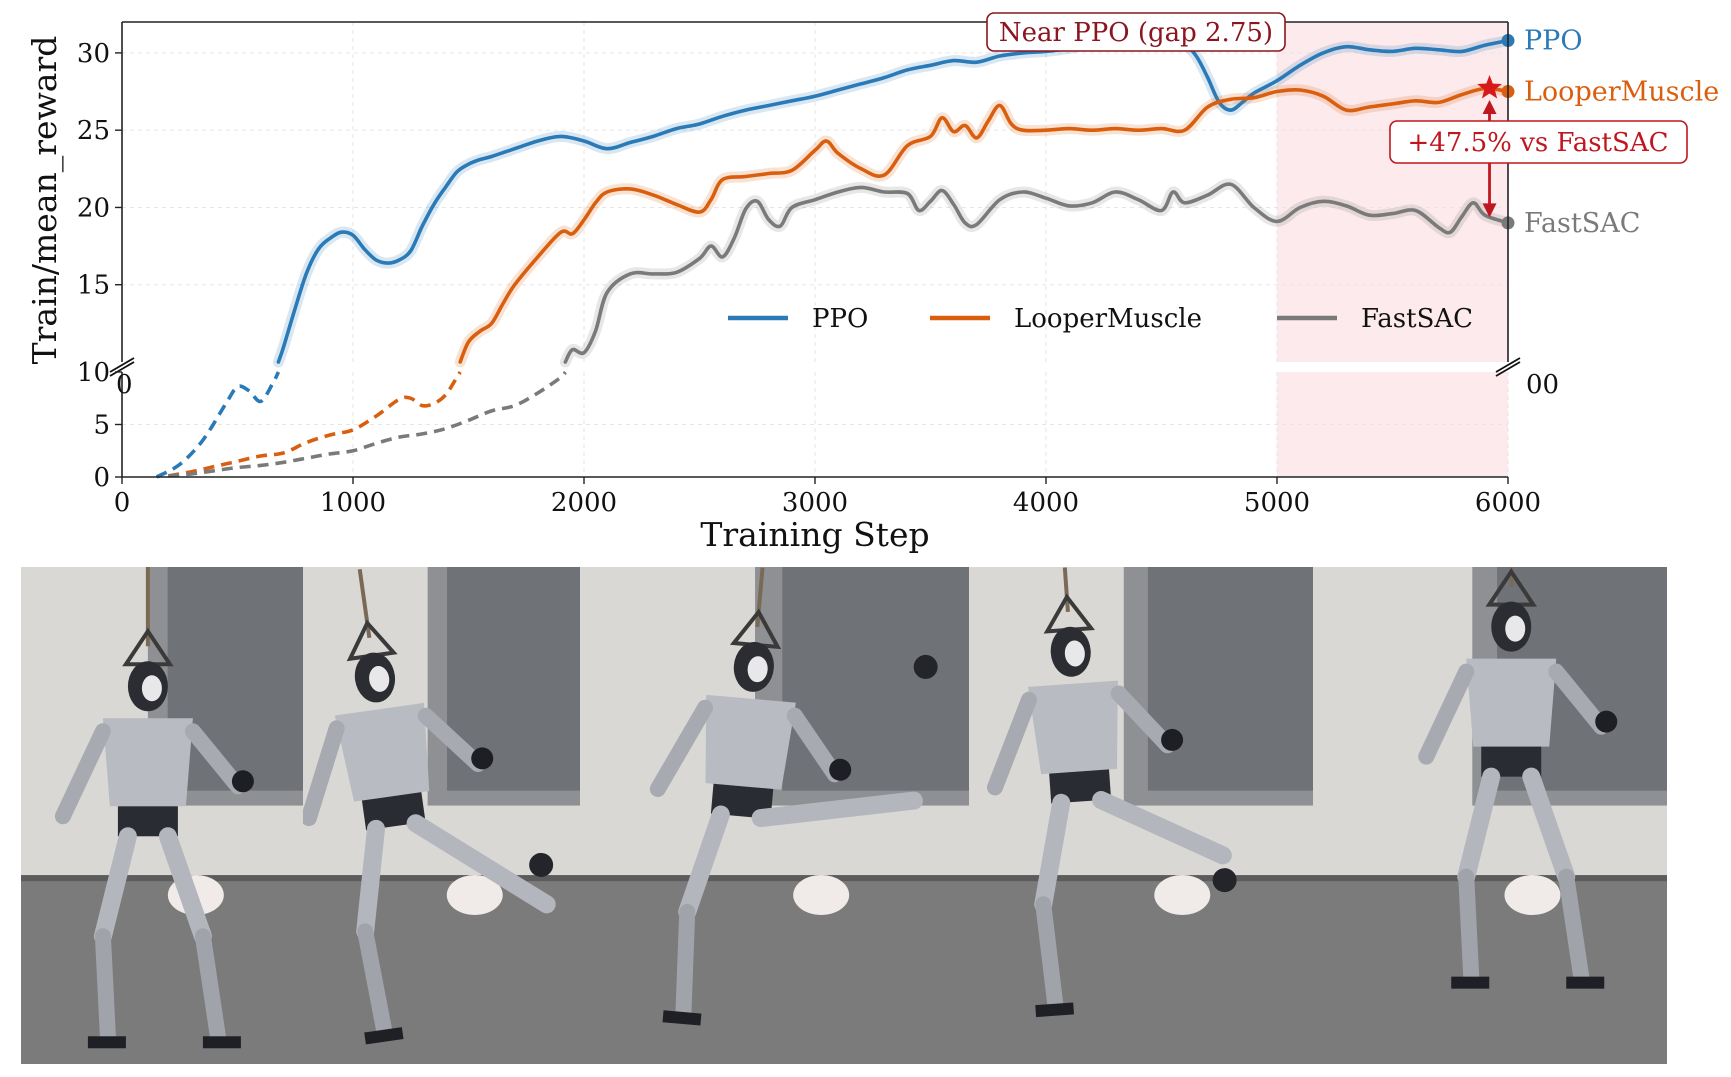  I want to click on y-tick-label-upper: 20, so click(93, 208).